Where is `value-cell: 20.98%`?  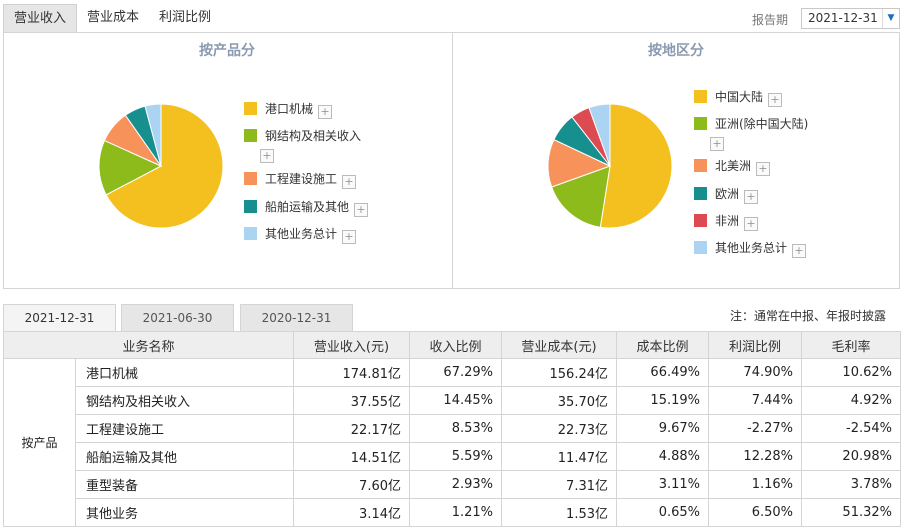 value-cell: 20.98% is located at coordinates (851, 456).